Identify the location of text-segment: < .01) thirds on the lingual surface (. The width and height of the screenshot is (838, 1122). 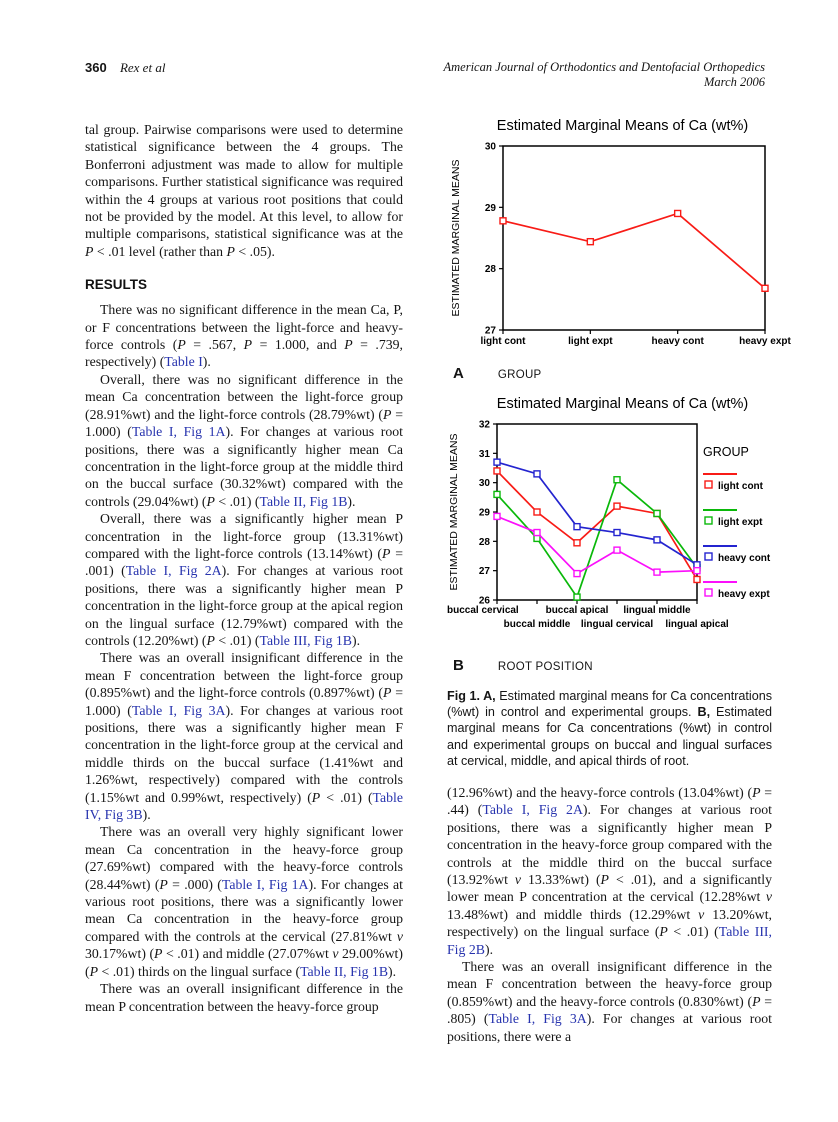
(199, 971).